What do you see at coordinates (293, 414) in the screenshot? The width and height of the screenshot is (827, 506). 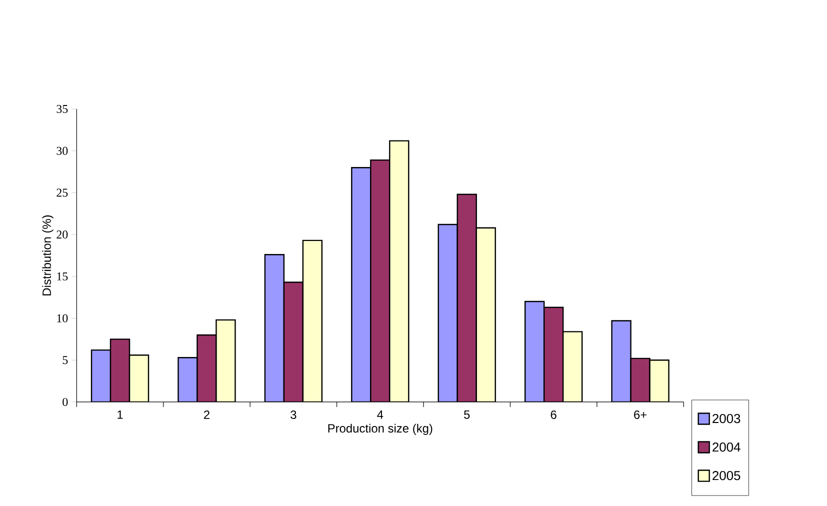 I see `x-tick-label: 3` at bounding box center [293, 414].